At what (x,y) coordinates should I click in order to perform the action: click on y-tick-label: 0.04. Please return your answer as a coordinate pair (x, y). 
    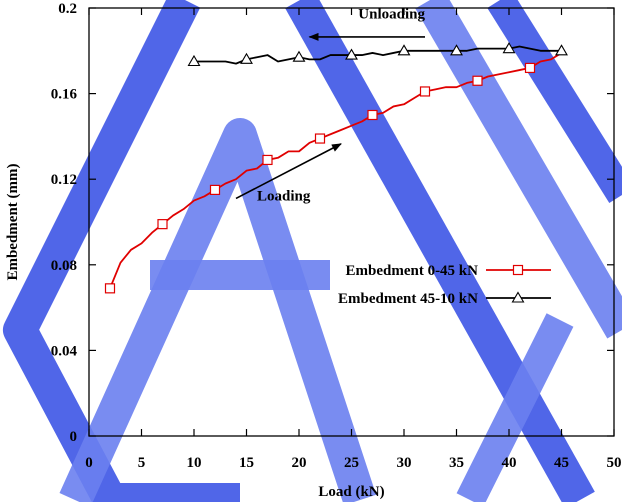
    Looking at the image, I should click on (64, 351).